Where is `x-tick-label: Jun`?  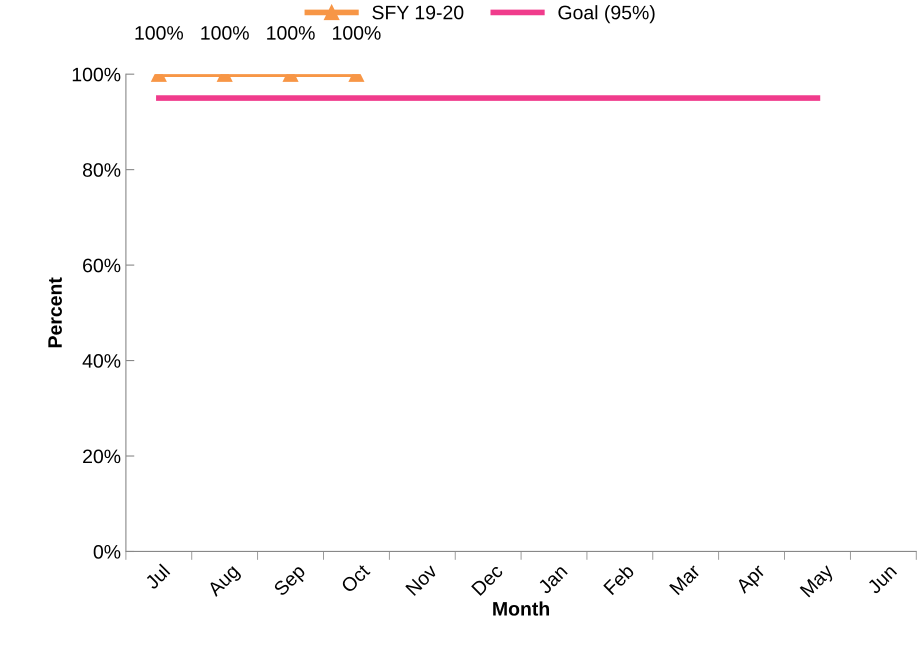 x-tick-label: Jun is located at coordinates (882, 579).